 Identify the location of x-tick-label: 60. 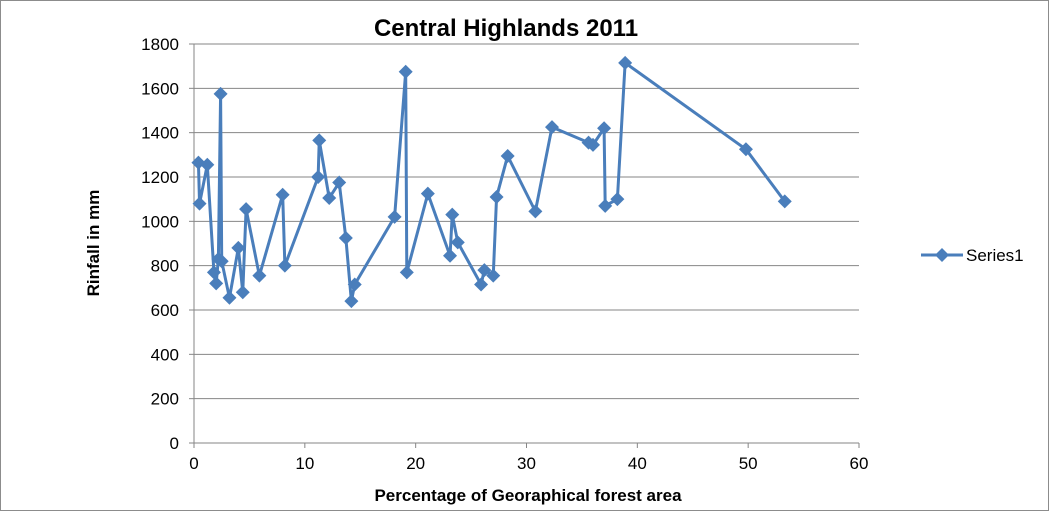
(859, 463).